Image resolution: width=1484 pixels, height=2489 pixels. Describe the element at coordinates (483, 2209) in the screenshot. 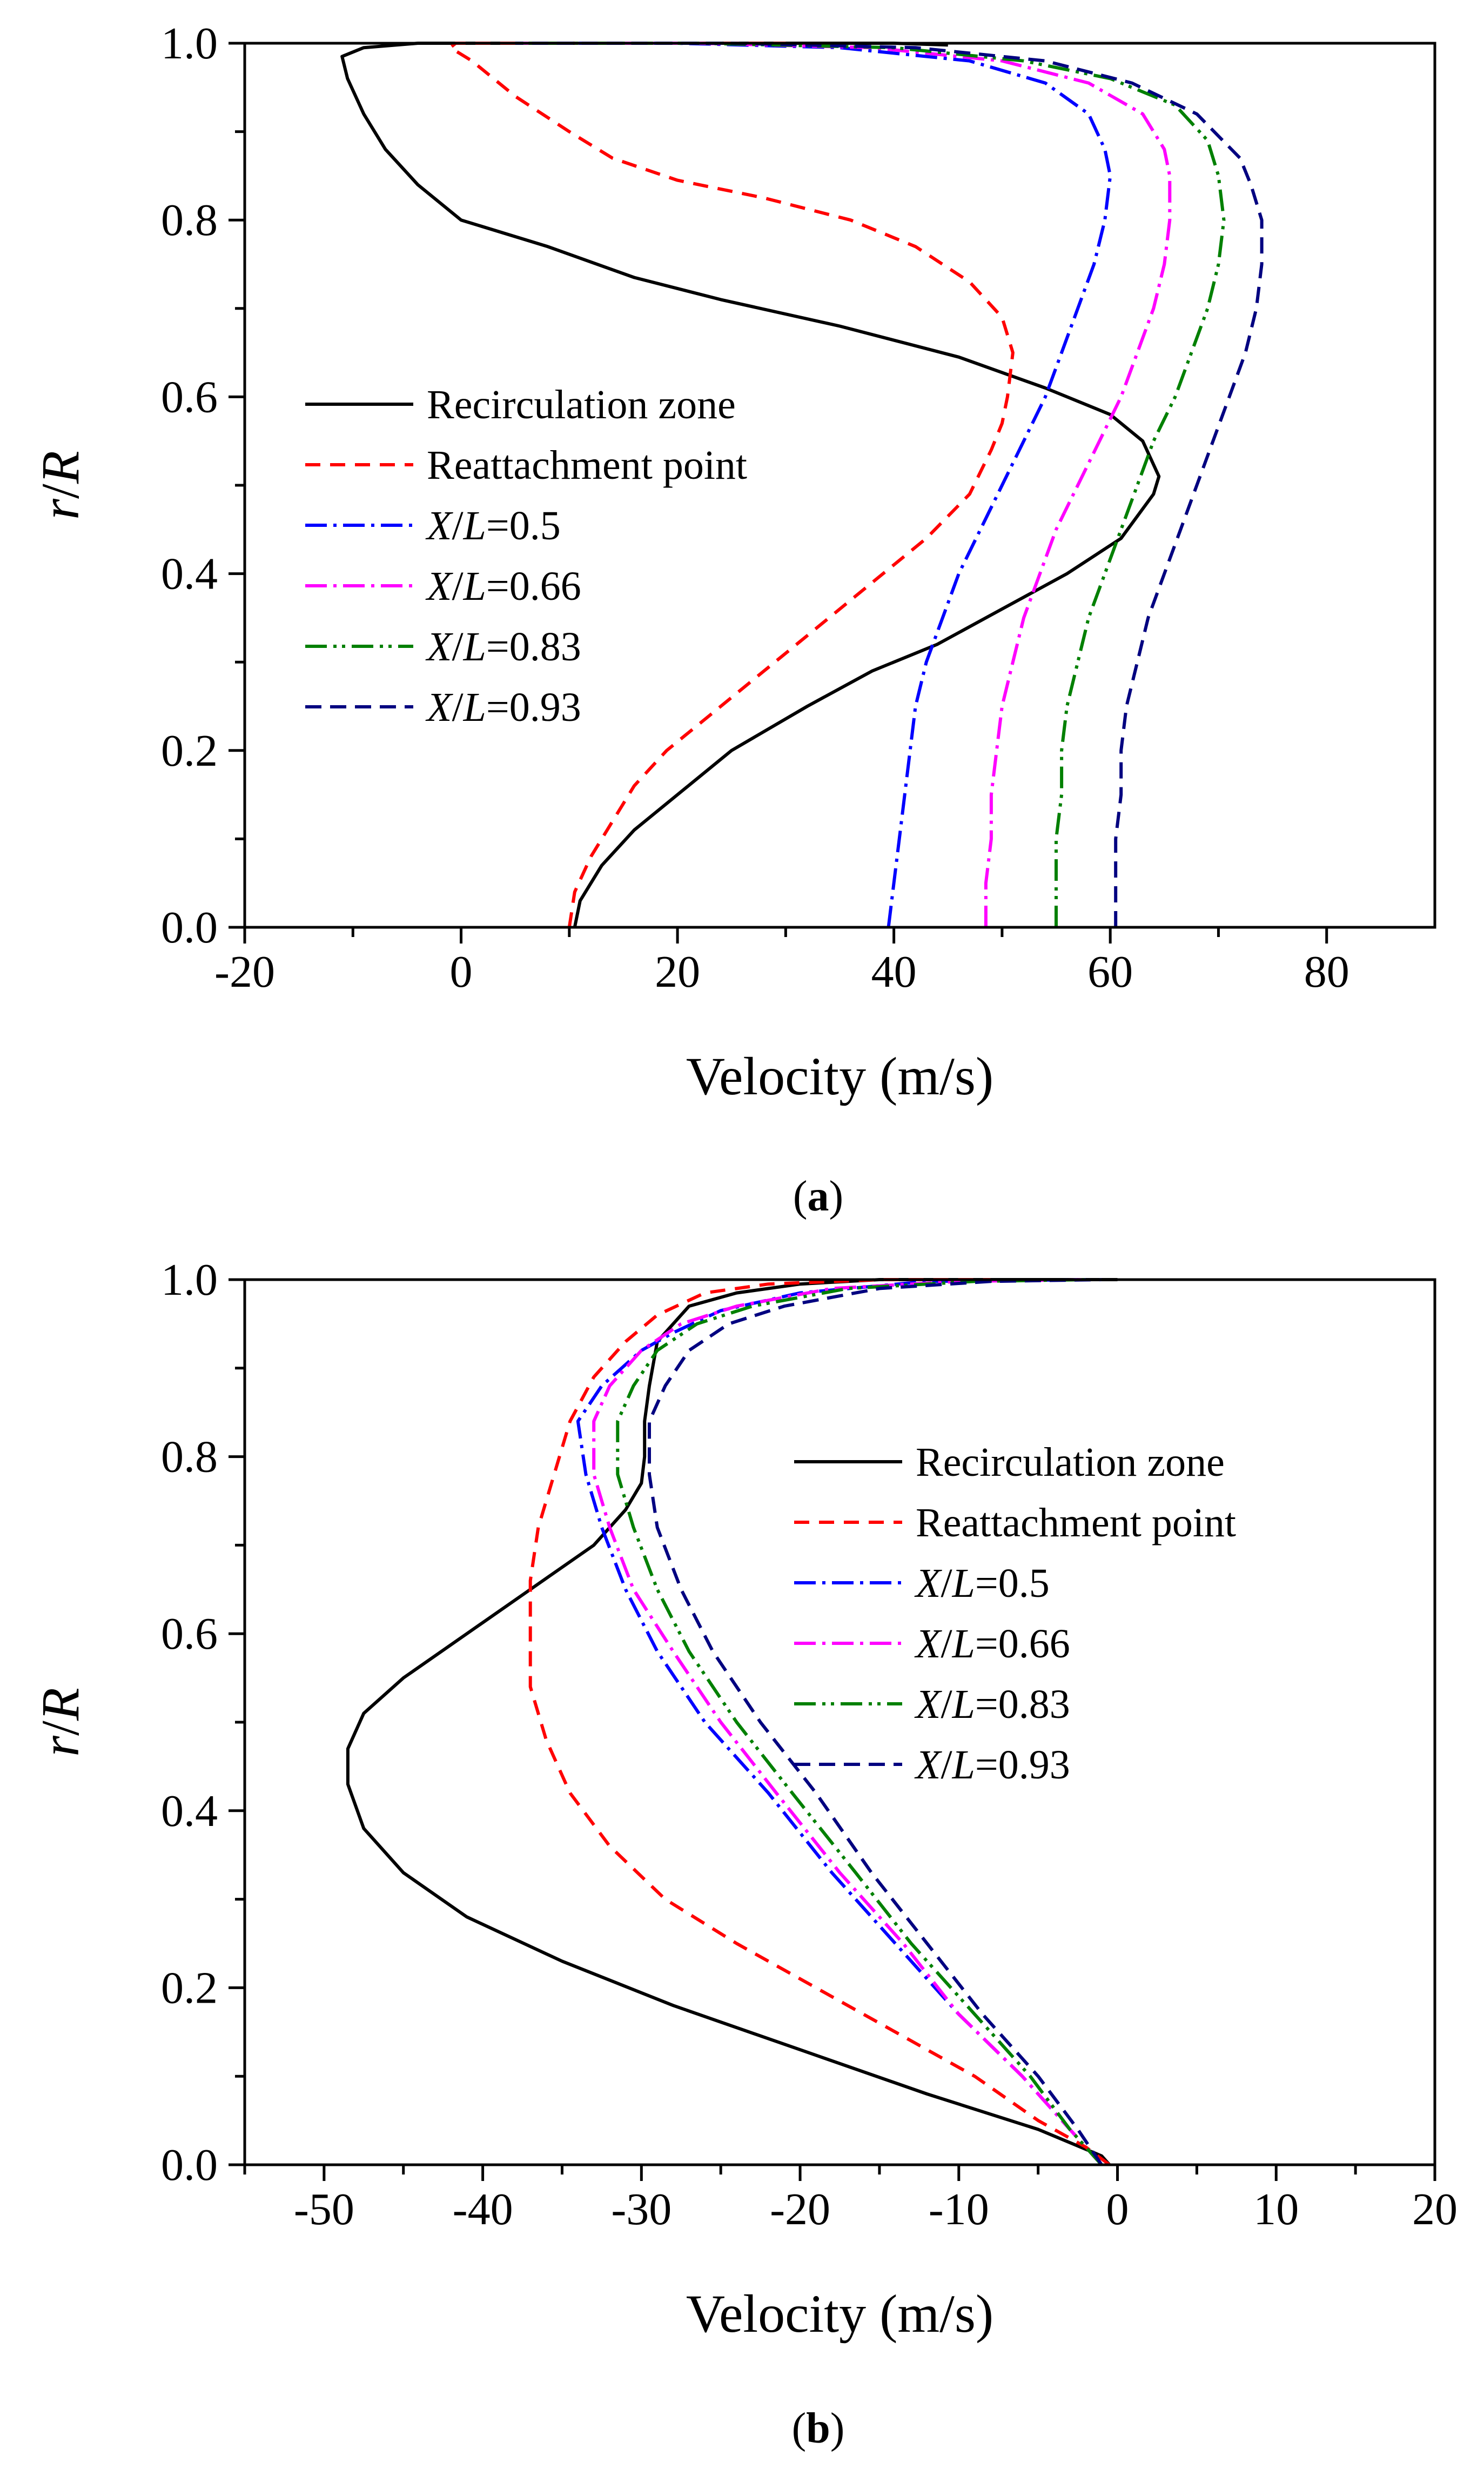

I see `x-tick-label: -40` at that location.